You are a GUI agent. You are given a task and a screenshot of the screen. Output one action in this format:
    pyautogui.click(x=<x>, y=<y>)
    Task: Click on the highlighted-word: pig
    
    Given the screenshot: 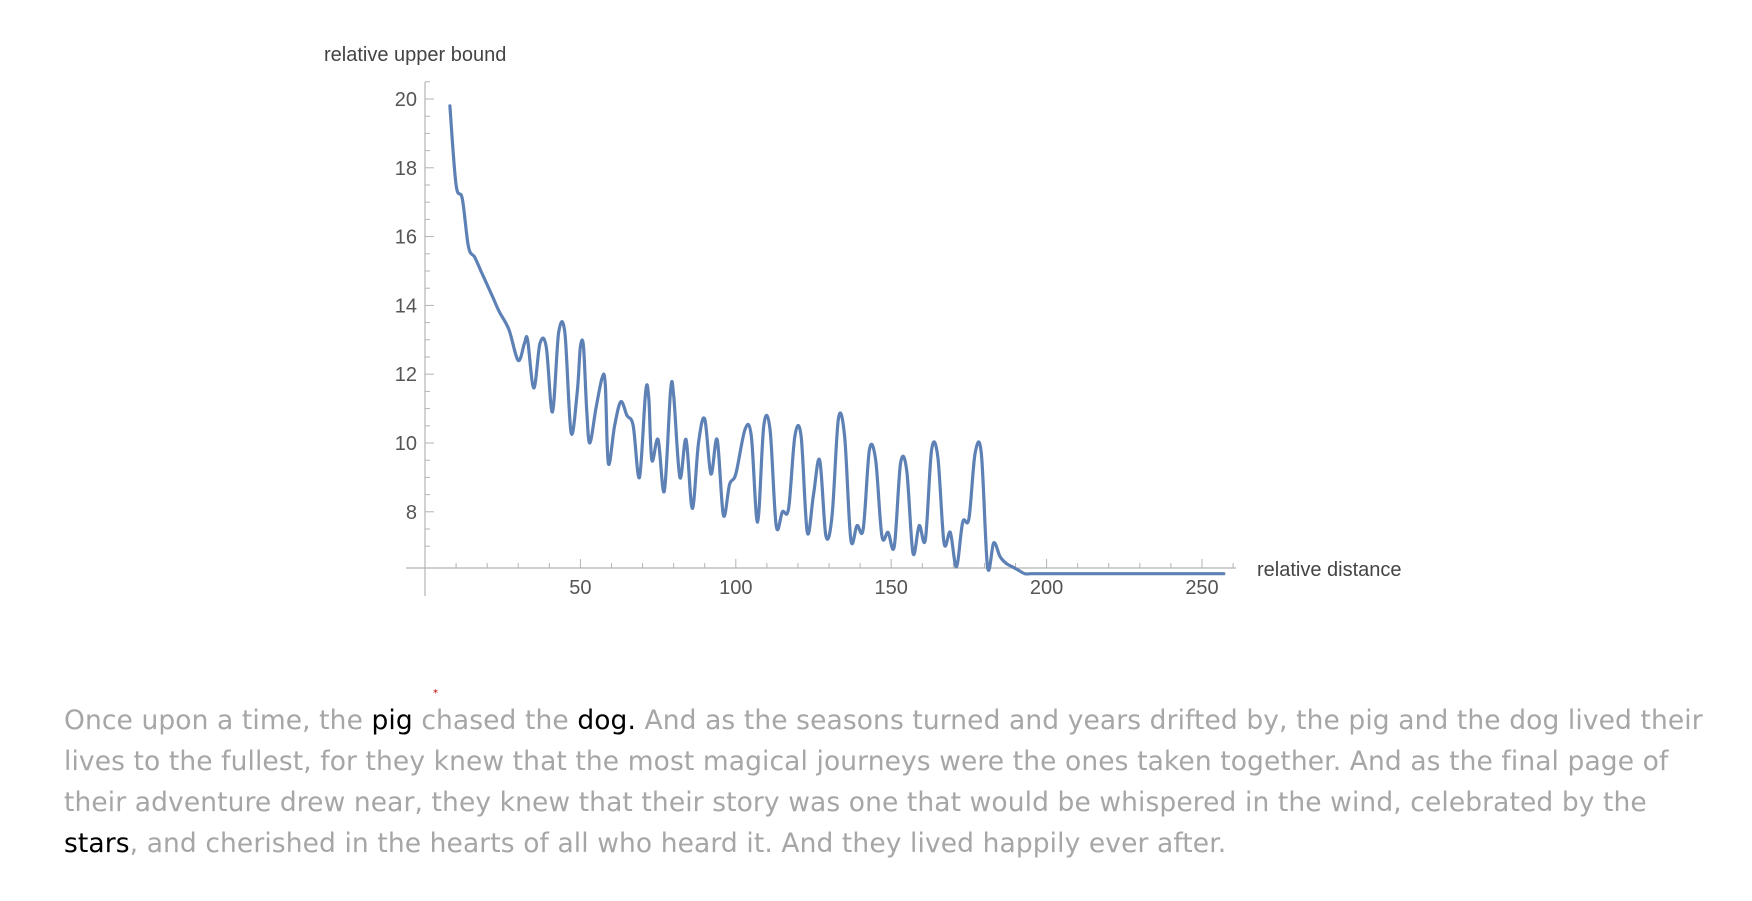 What is the action you would take?
    pyautogui.click(x=392, y=720)
    